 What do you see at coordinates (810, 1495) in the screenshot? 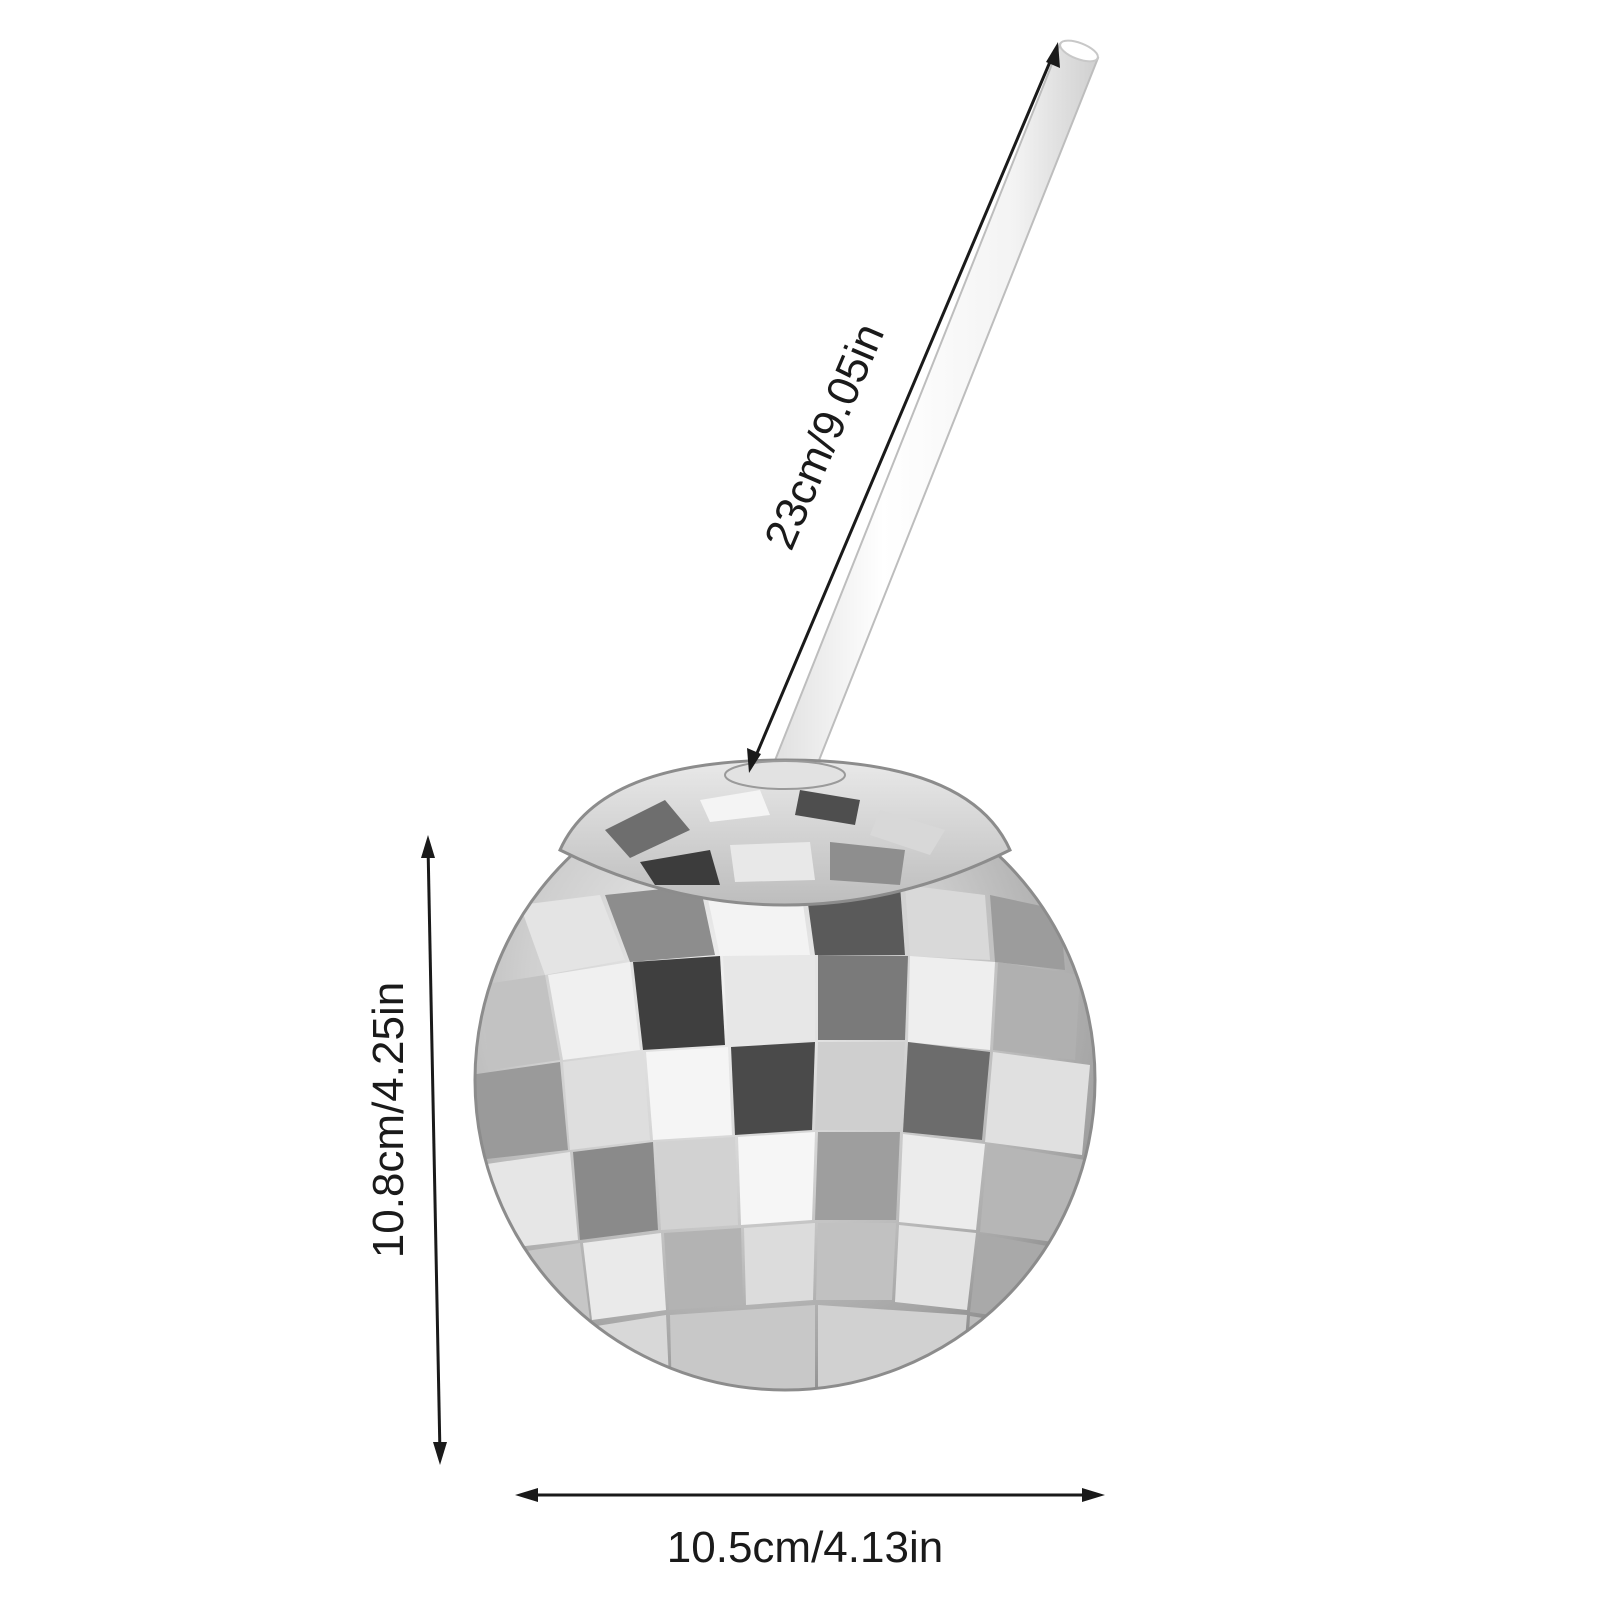
I see `width-arrow` at bounding box center [810, 1495].